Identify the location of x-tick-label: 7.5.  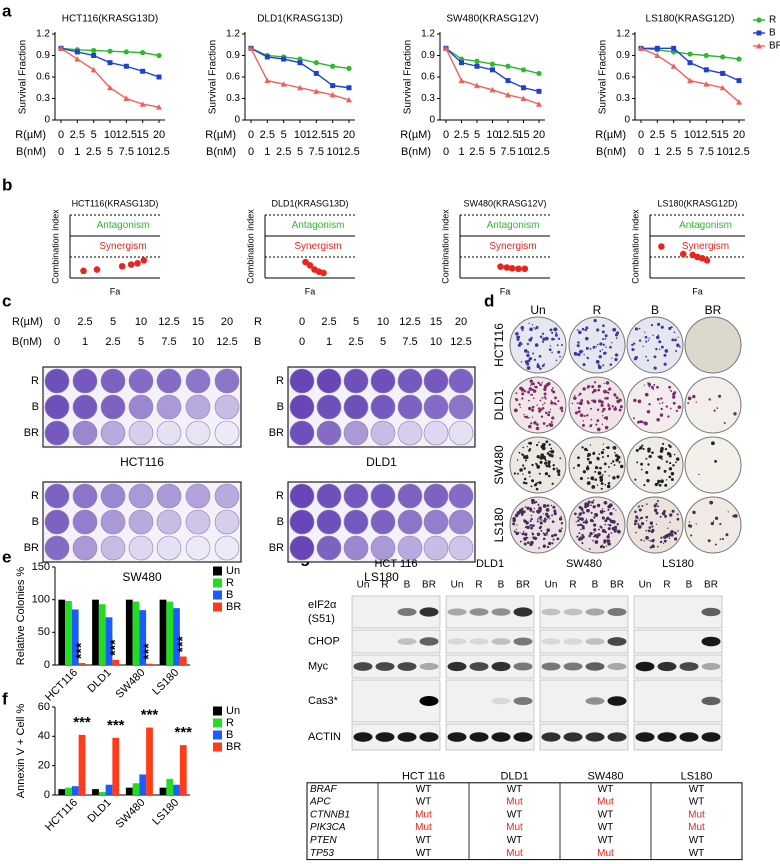
(316, 152).